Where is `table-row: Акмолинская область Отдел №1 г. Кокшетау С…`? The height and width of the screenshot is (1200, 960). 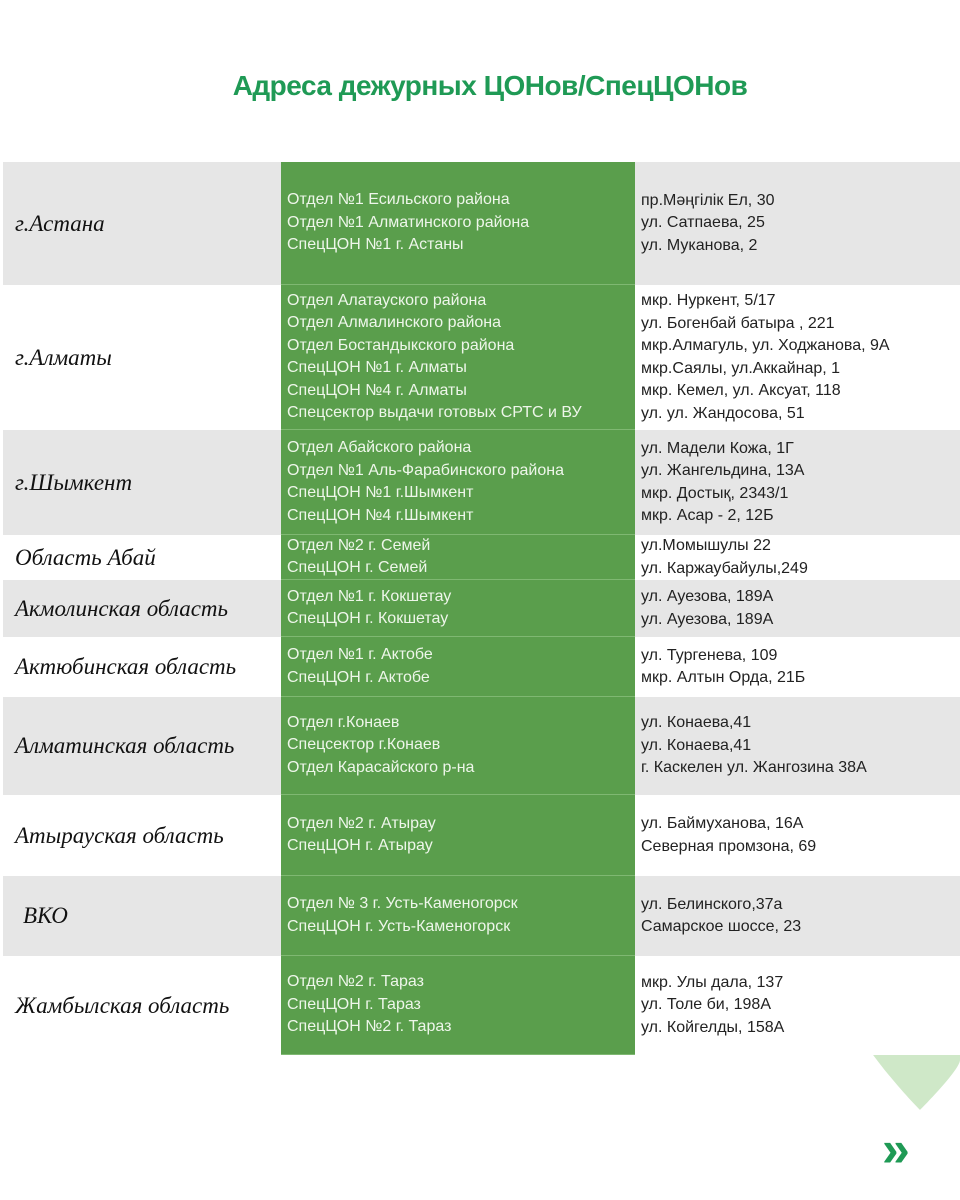
table-row: Акмолинская область Отдел №1 г. Кокшетау С… is located at coordinates (481, 608).